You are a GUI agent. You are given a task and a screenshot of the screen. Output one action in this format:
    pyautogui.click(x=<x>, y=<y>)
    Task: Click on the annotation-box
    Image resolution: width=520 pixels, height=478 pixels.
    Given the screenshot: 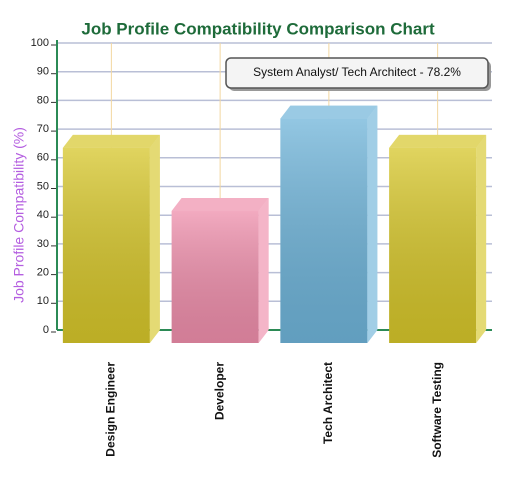 What is the action you would take?
    pyautogui.click(x=357, y=73)
    